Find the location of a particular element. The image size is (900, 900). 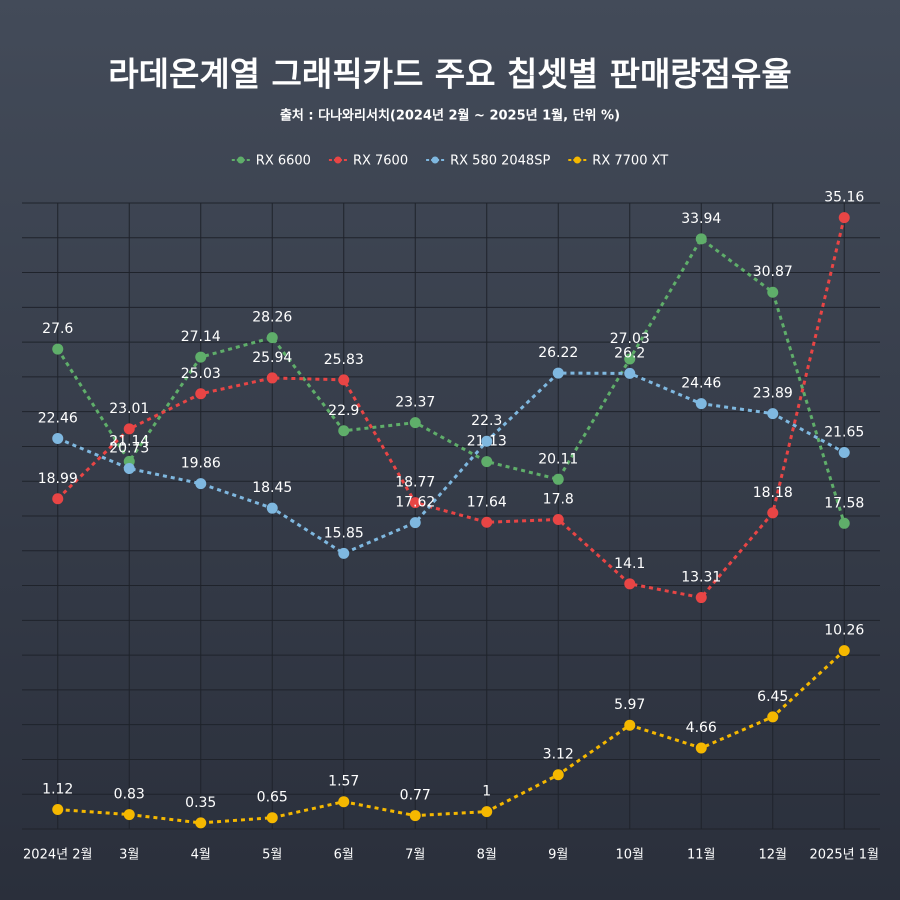

x-tick-label: 8월 is located at coordinates (487, 855).